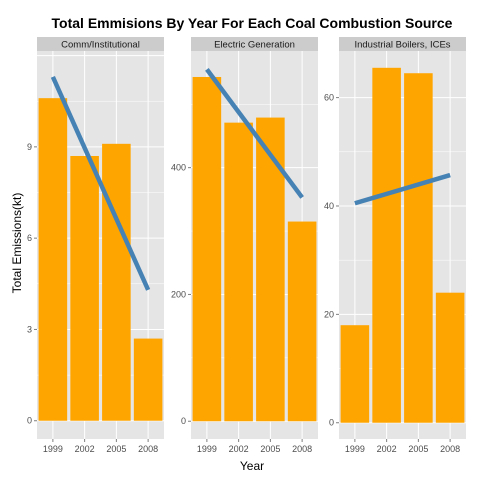  What do you see at coordinates (329, 314) in the screenshot?
I see `y-tick-label: 20` at bounding box center [329, 314].